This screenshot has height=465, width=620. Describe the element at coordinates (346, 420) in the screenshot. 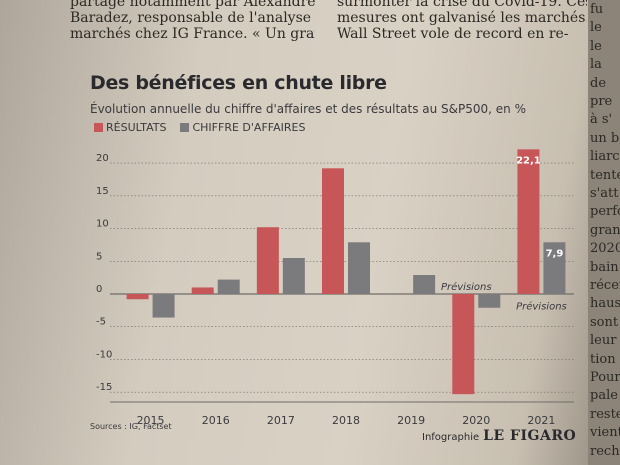

I see `x-tick-label: 2018` at that location.